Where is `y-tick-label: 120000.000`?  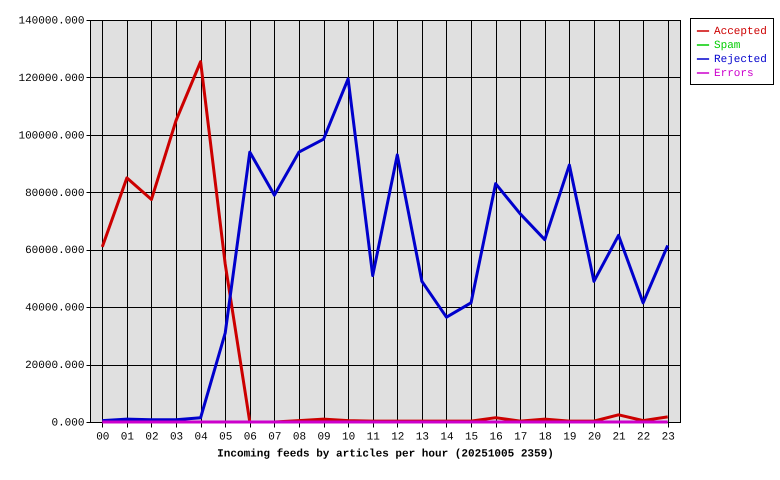
y-tick-label: 120000.000 is located at coordinates (51, 78).